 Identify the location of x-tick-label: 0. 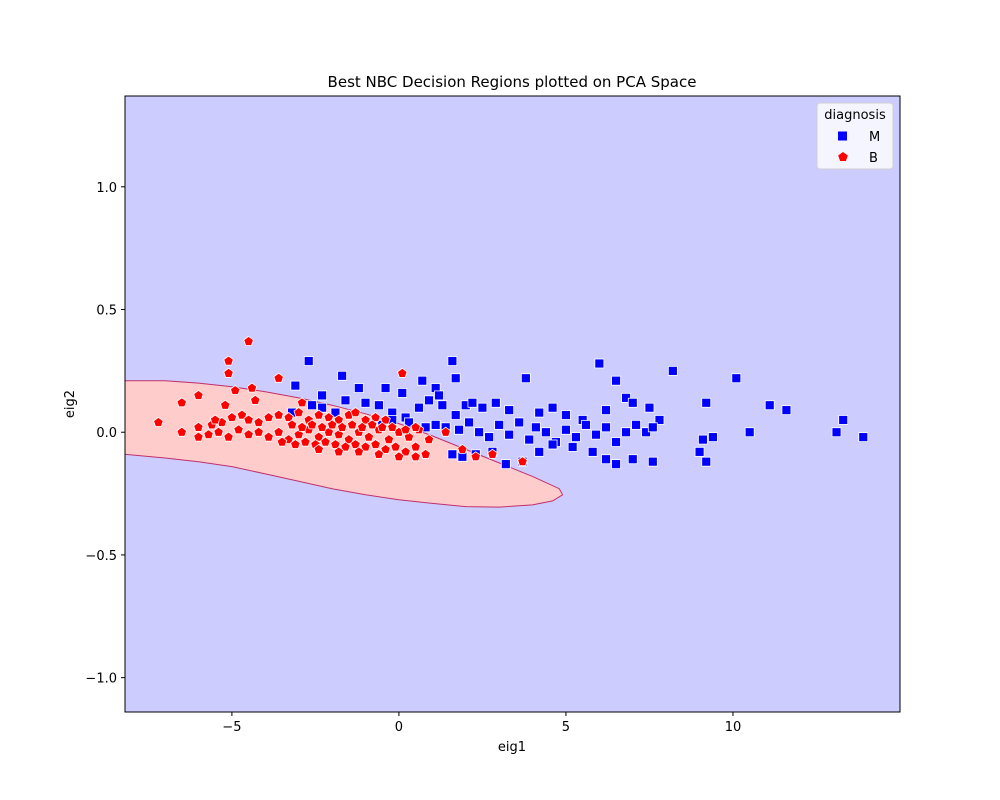
(399, 727).